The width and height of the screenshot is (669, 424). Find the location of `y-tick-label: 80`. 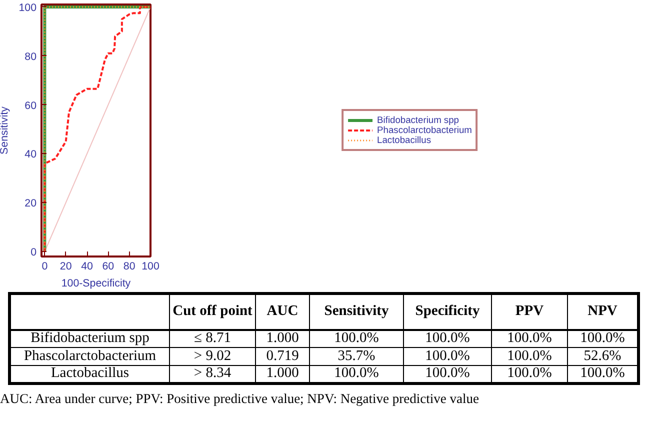

y-tick-label: 80 is located at coordinates (30, 56).